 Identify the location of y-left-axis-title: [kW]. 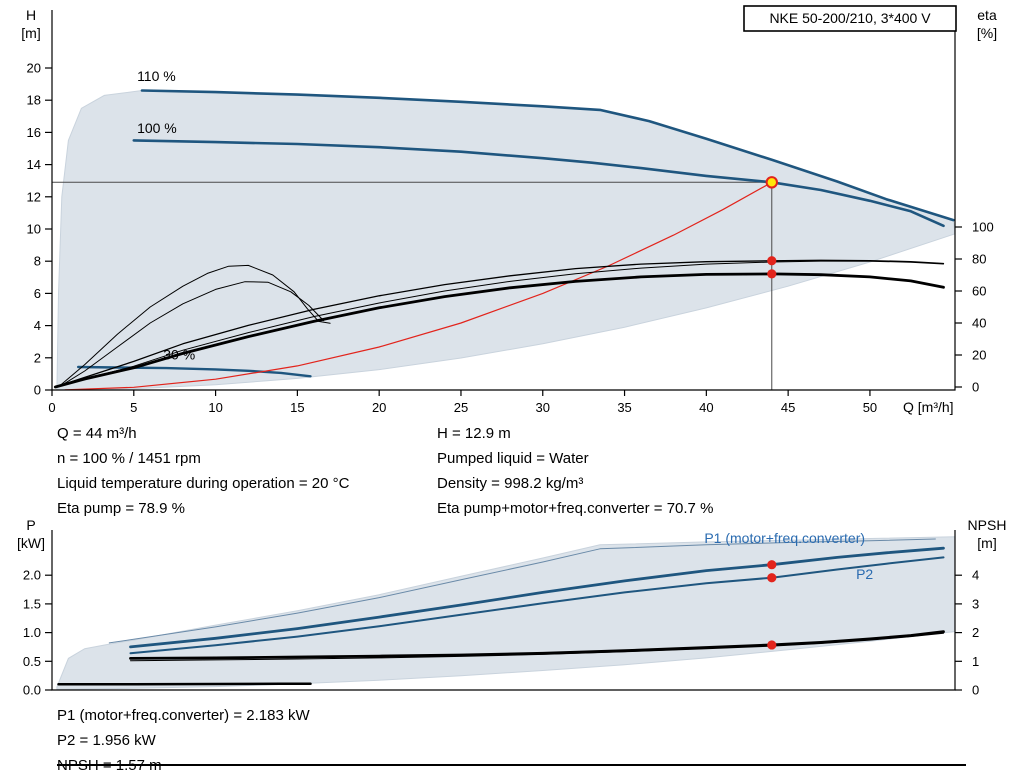
(31, 543).